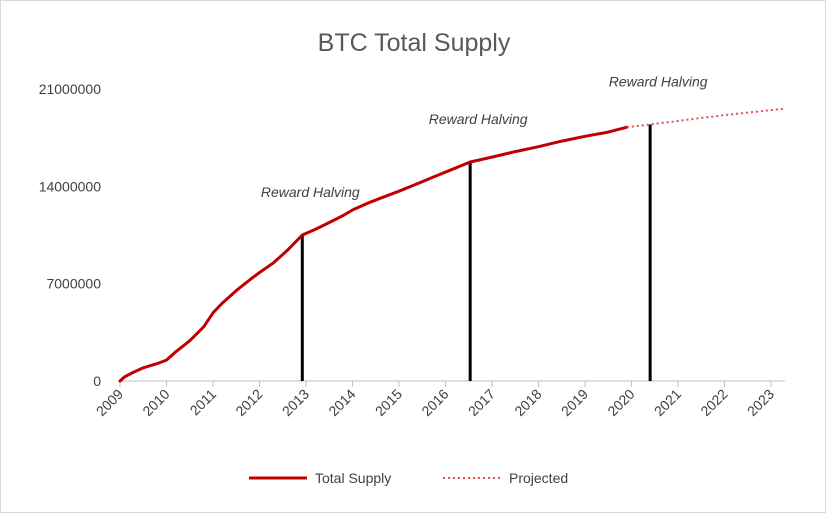 Image resolution: width=826 pixels, height=513 pixels. Describe the element at coordinates (248, 402) in the screenshot. I see `x-tick-label: 2012` at that location.